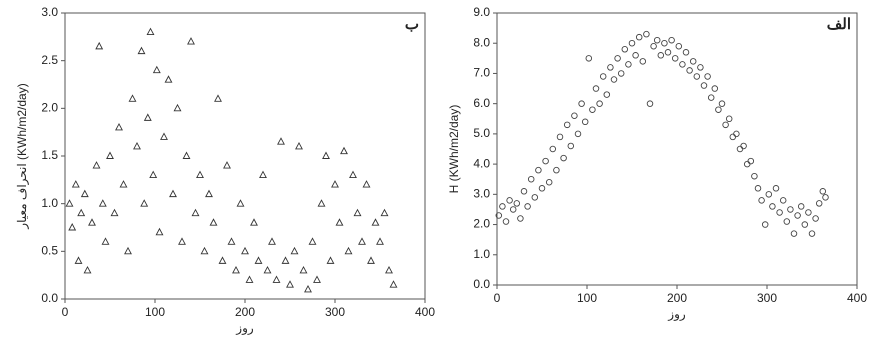 The width and height of the screenshot is (880, 341). What do you see at coordinates (49, 251) in the screenshot?
I see `y-tick-label: 0.5` at bounding box center [49, 251].